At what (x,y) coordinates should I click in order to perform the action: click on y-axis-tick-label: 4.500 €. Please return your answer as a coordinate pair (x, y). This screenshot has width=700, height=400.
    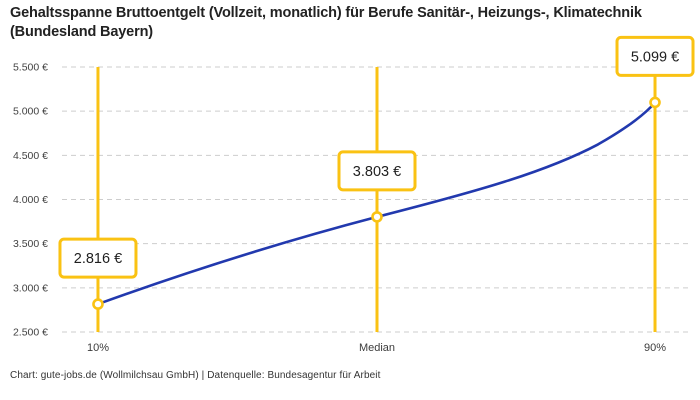
    Looking at the image, I should click on (30, 156).